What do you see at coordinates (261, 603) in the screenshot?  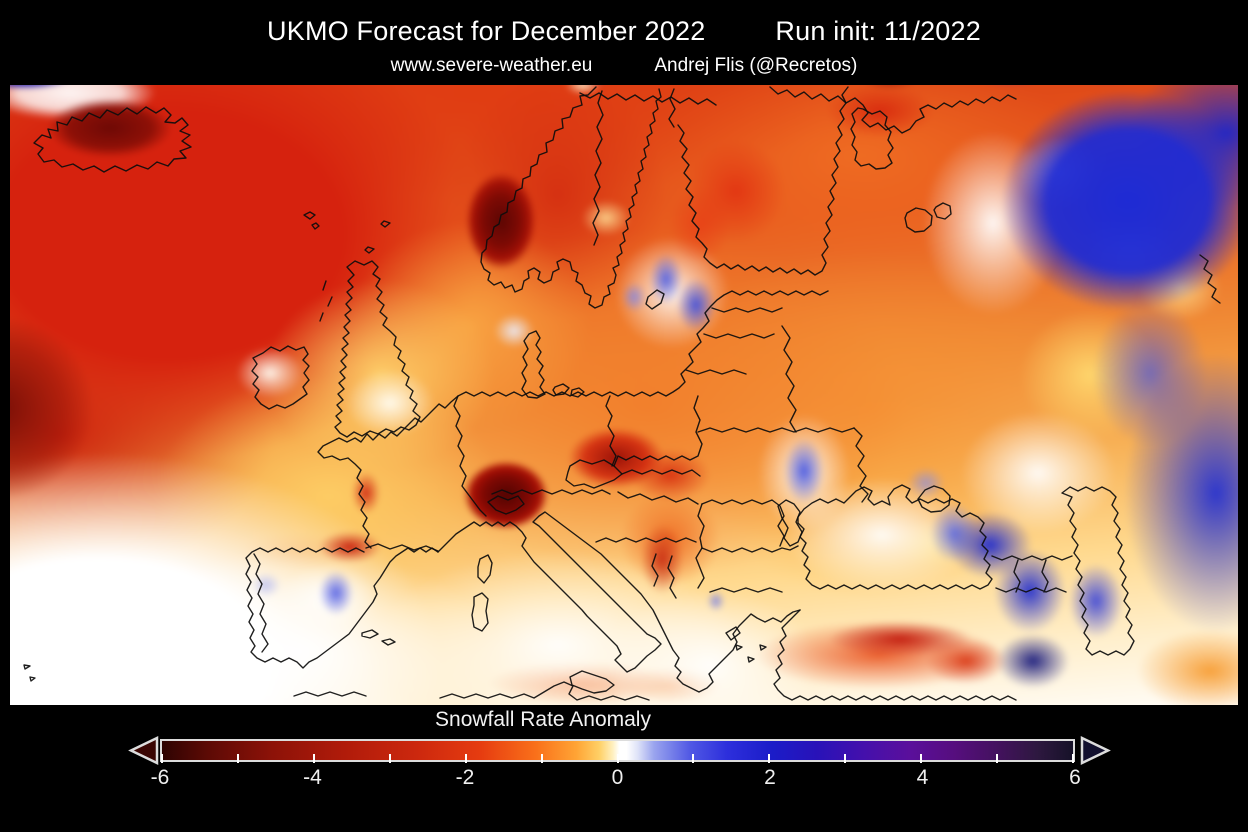 I see `border-portugal-spain` at bounding box center [261, 603].